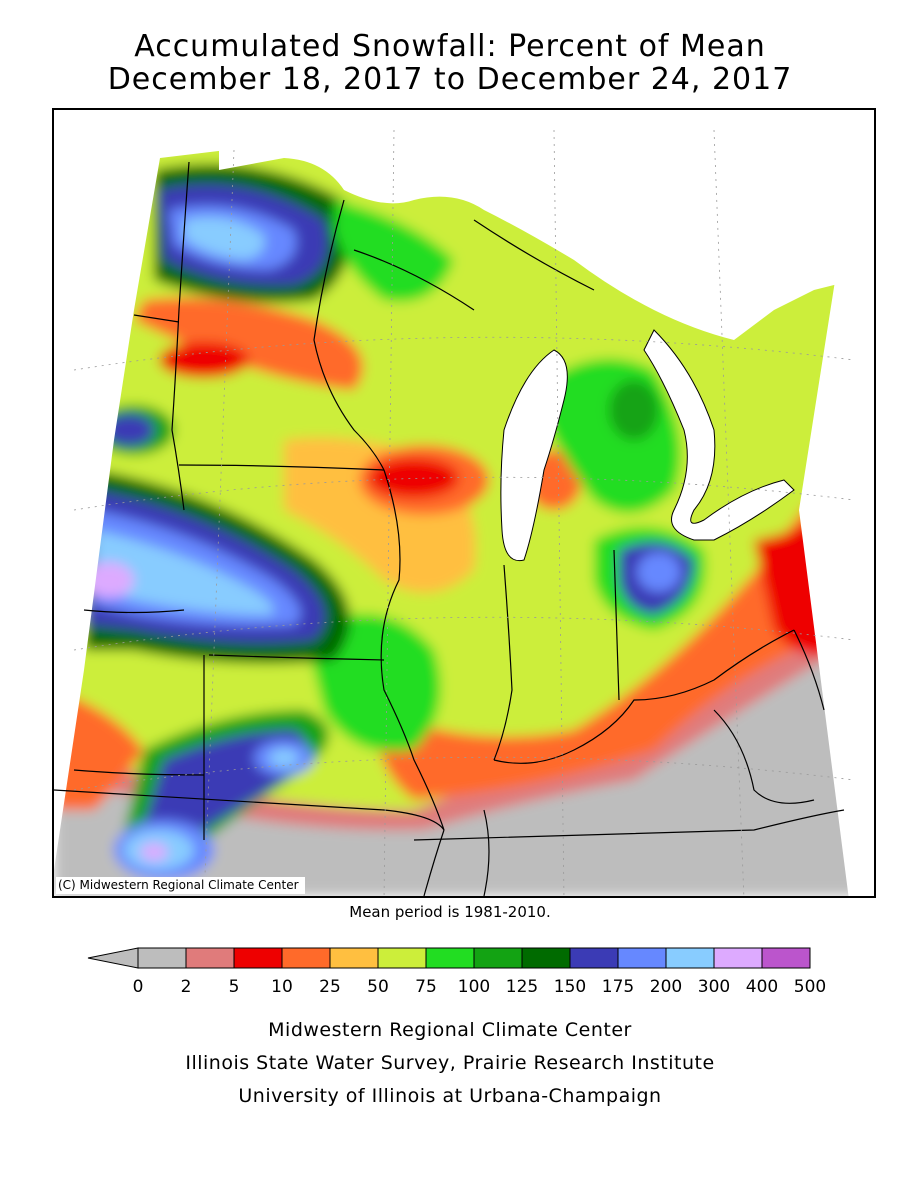 Image resolution: width=900 pixels, height=1200 pixels. I want to click on legend-label: 5, so click(234, 987).